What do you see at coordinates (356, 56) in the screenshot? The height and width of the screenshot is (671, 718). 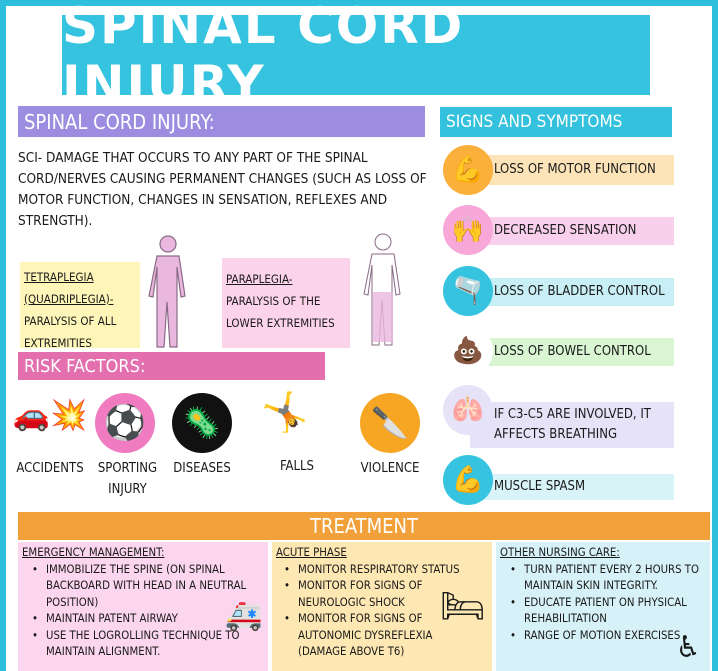 I see `page-title: SPINAL CORD INJURY` at bounding box center [356, 56].